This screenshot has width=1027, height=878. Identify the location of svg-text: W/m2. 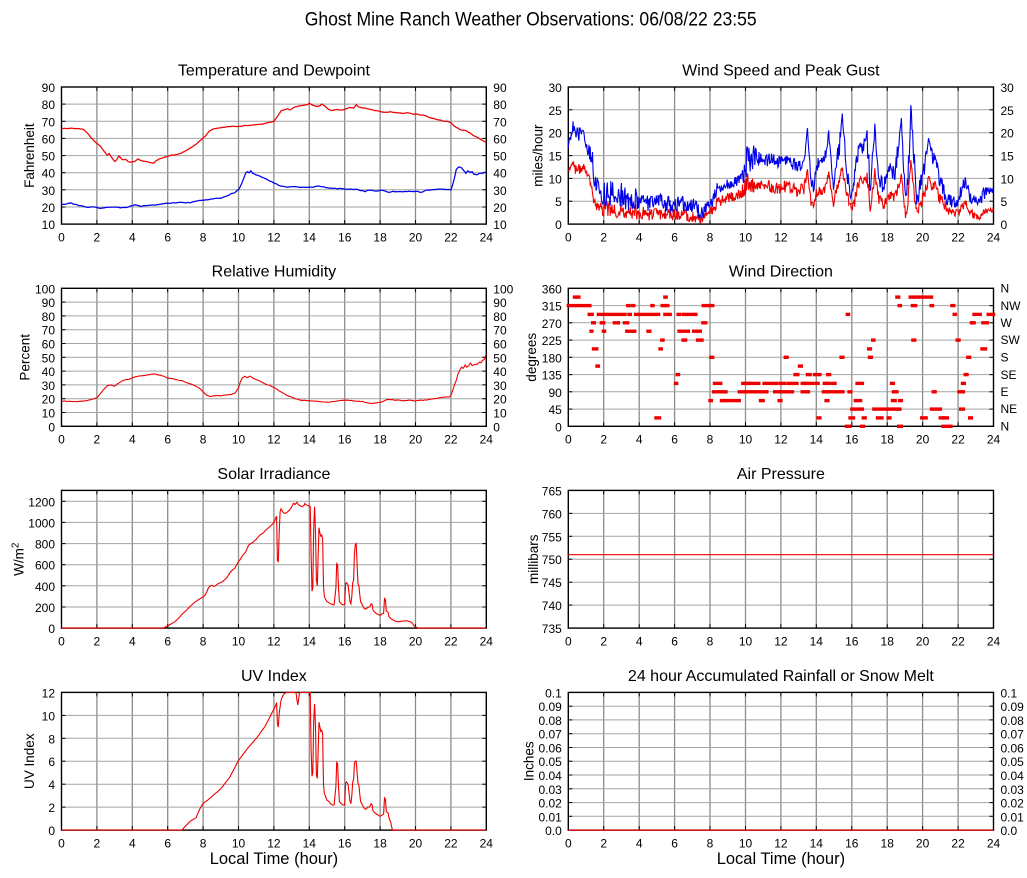
(19, 559).